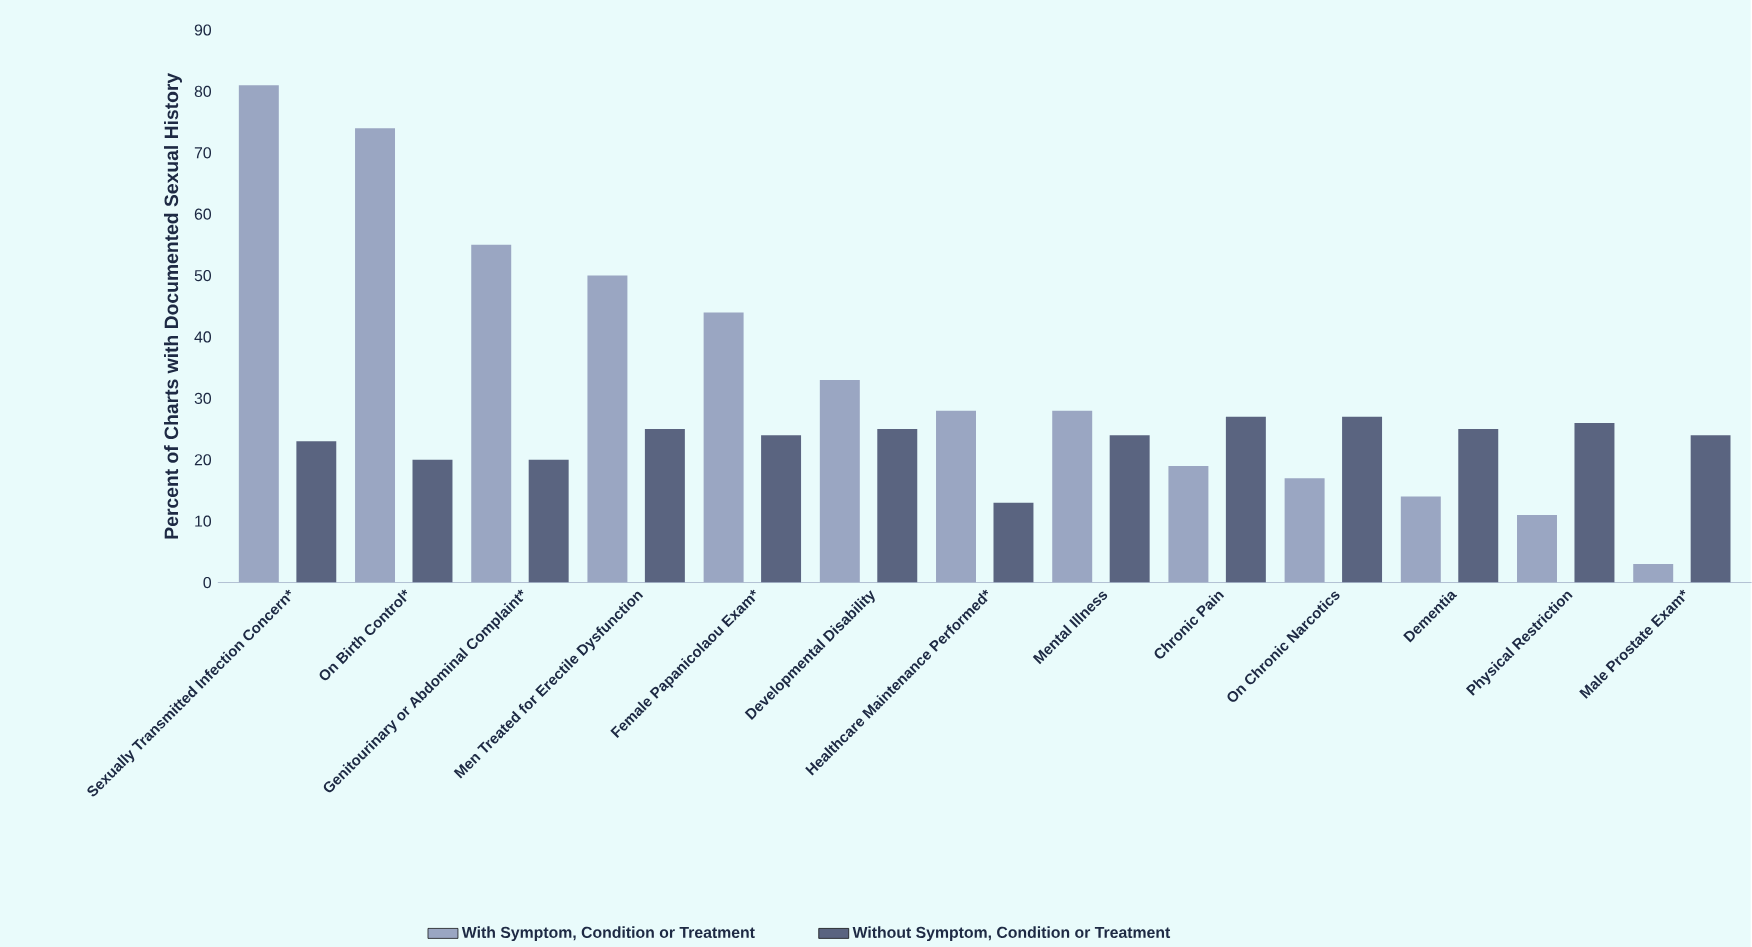 The width and height of the screenshot is (1752, 947). Describe the element at coordinates (203, 214) in the screenshot. I see `y-tick-label: 60` at that location.